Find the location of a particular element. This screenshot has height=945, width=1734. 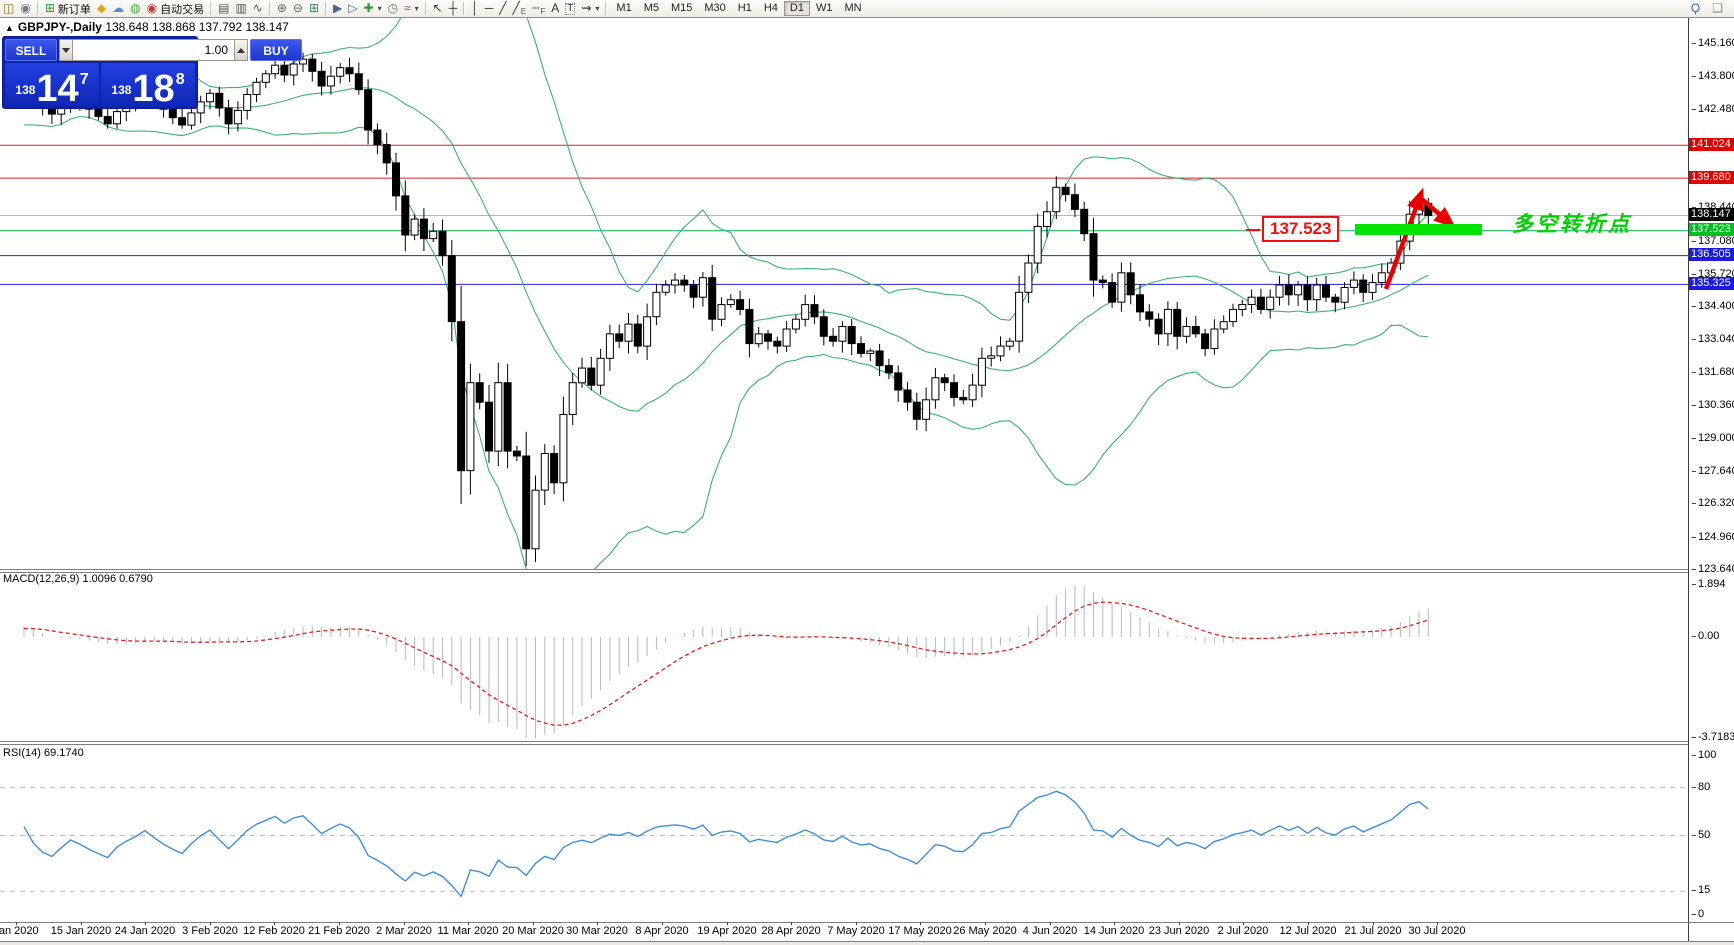

crosshair-tool-button: ┼ is located at coordinates (453, 8).